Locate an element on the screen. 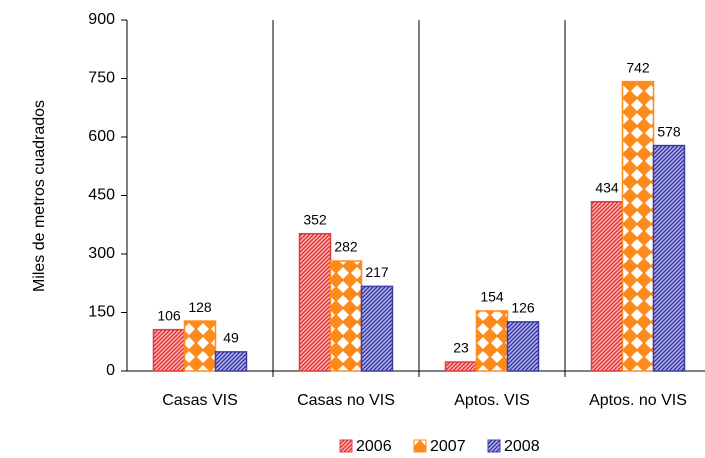 The image size is (705, 458). x-tick-label: Aptos. no VIS is located at coordinates (638, 400).